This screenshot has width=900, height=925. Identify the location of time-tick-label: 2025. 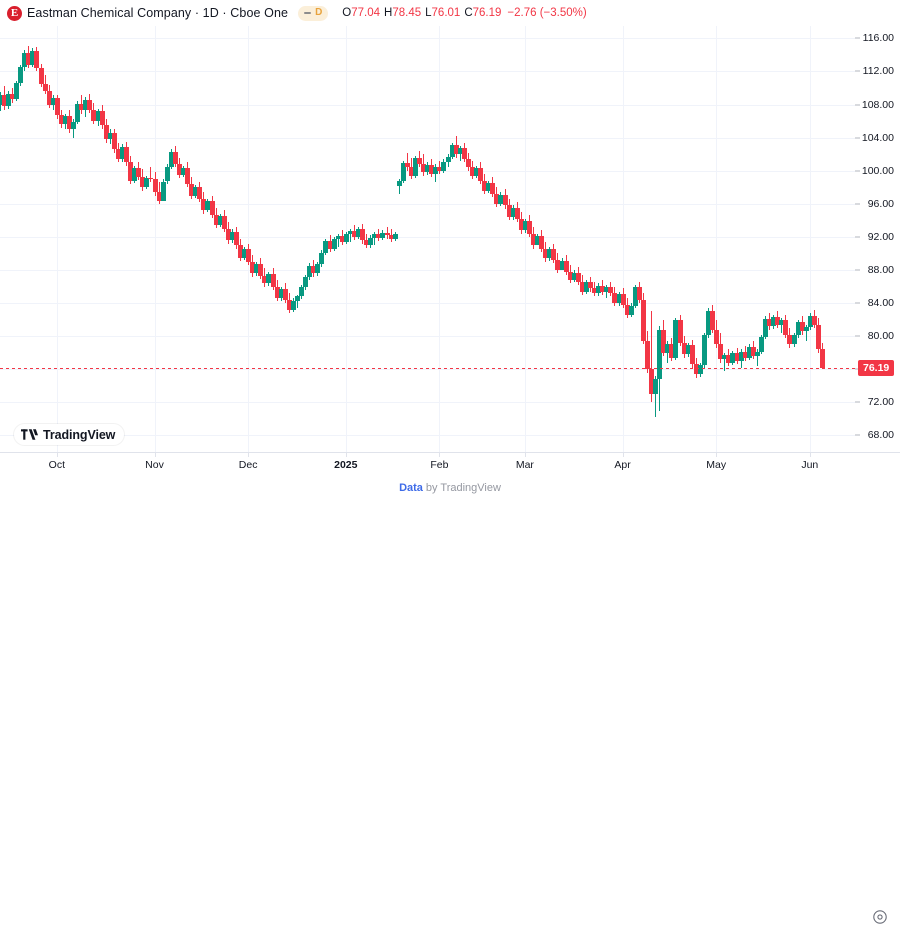
(346, 465).